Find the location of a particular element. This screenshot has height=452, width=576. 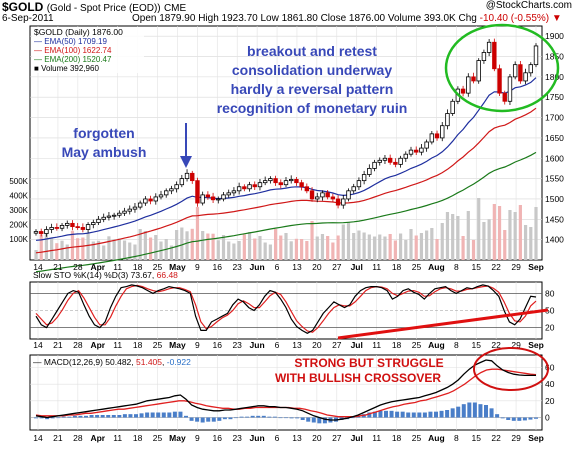

x-tick-label: 22 is located at coordinates (496, 345).